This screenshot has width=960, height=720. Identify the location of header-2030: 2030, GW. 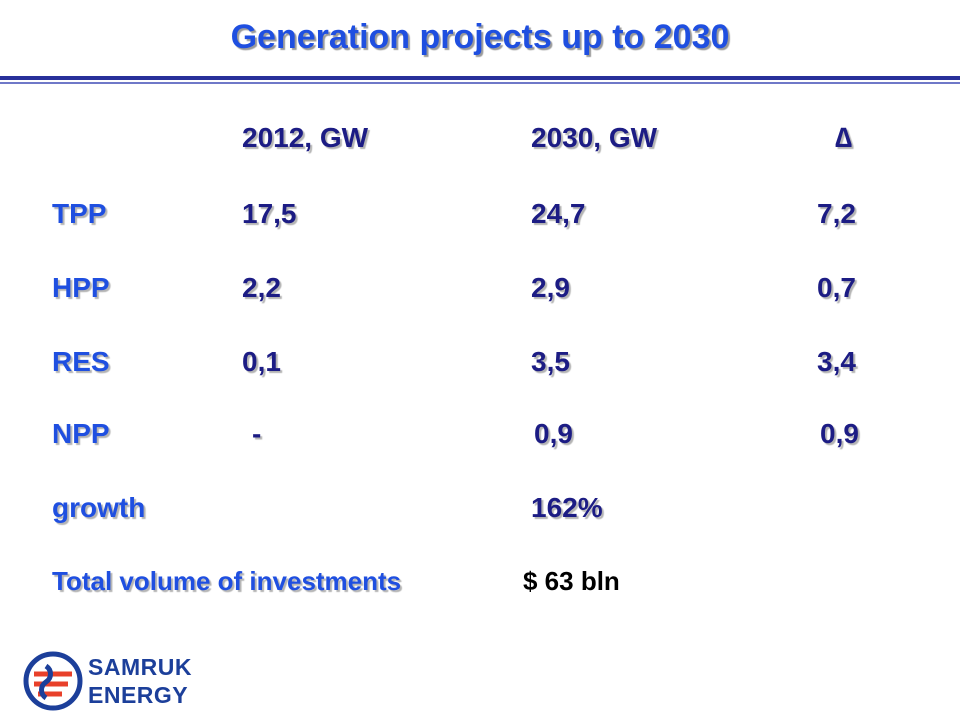
(594, 137).